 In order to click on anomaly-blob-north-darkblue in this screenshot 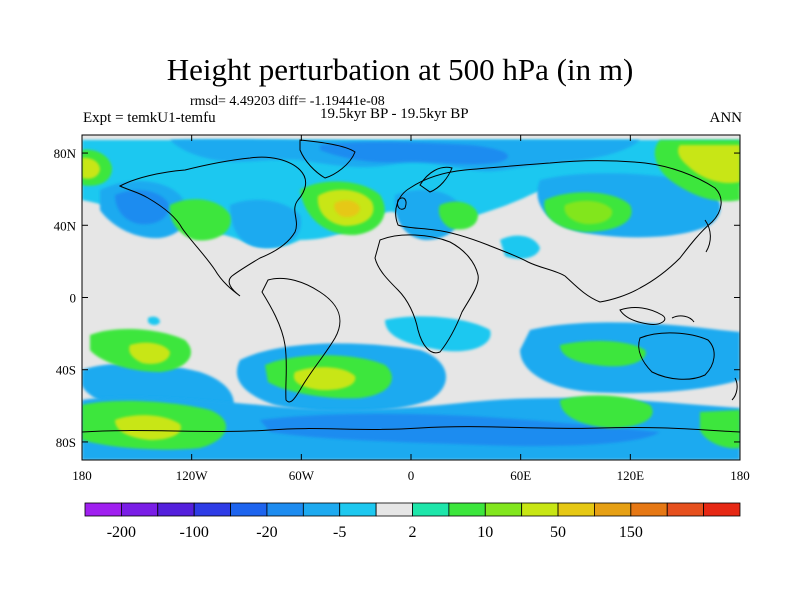, I will do `click(414, 153)`.